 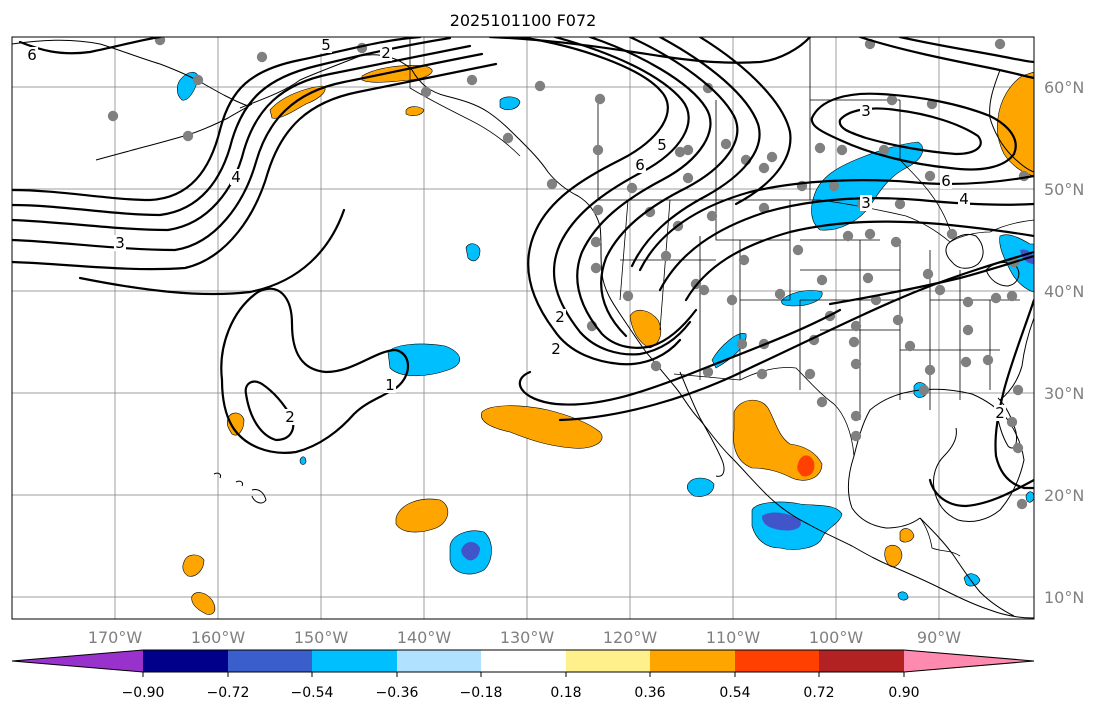 I want to click on fill-pos-gulf-alaska, so click(x=297, y=102).